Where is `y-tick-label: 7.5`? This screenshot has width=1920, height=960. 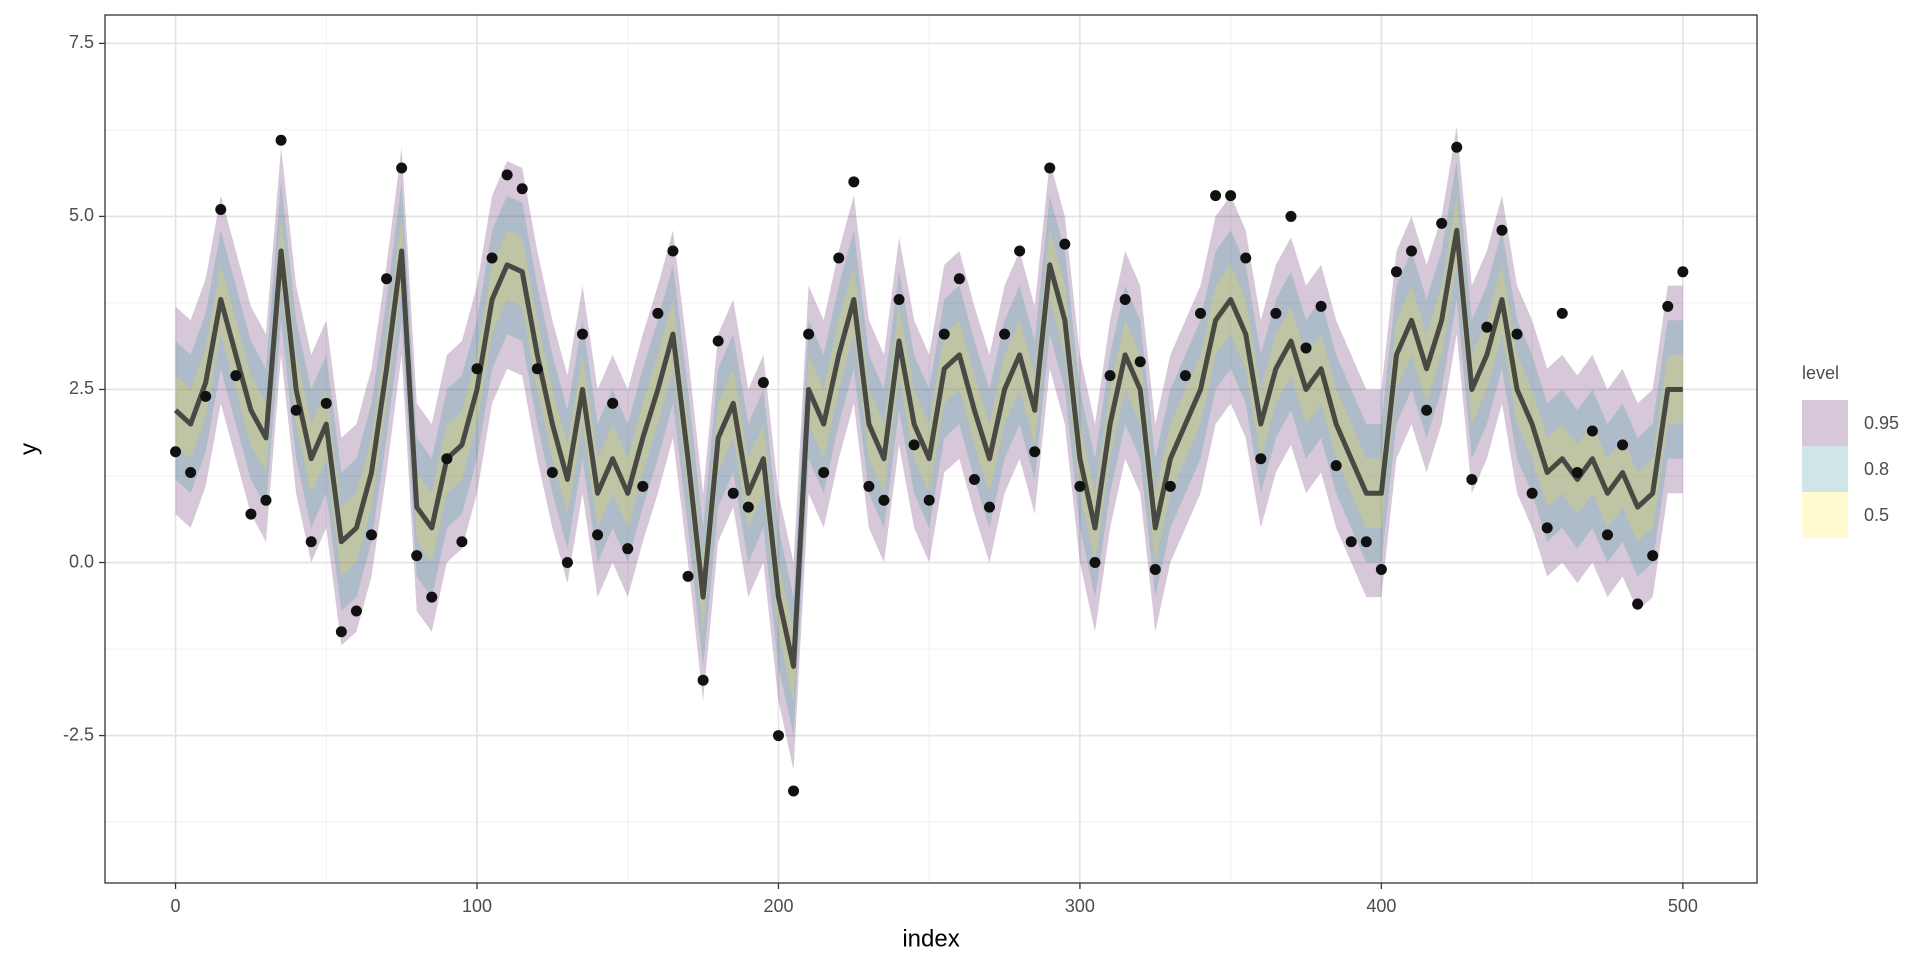
y-tick-label: 7.5 is located at coordinates (81, 42).